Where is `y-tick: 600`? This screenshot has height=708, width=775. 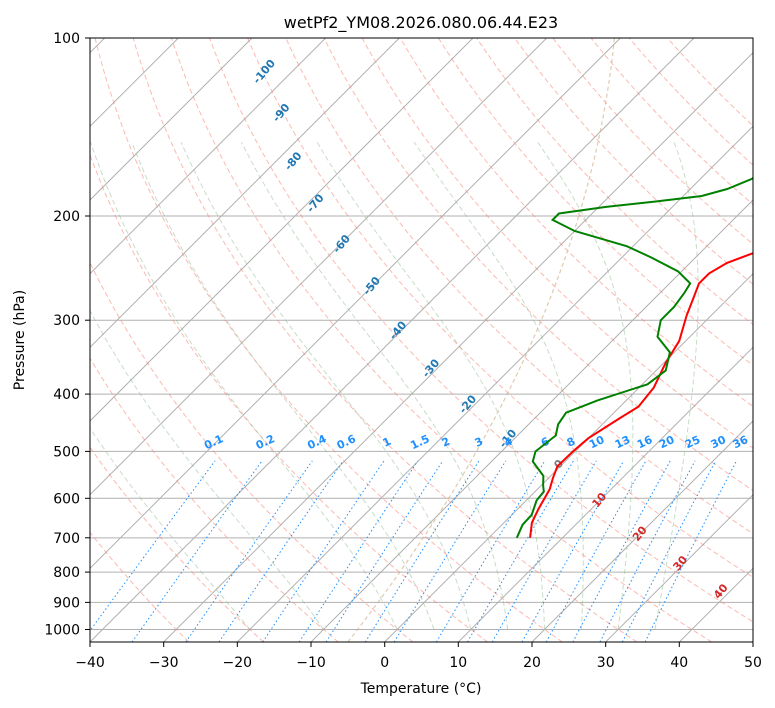 y-tick: 600 is located at coordinates (71, 499).